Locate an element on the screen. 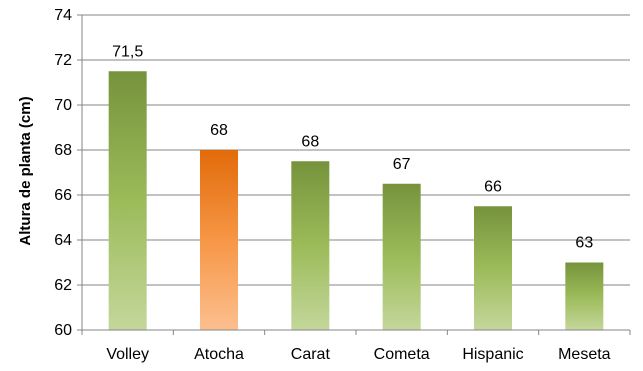 The image size is (643, 371). y-tick-label: 66 is located at coordinates (63, 195).